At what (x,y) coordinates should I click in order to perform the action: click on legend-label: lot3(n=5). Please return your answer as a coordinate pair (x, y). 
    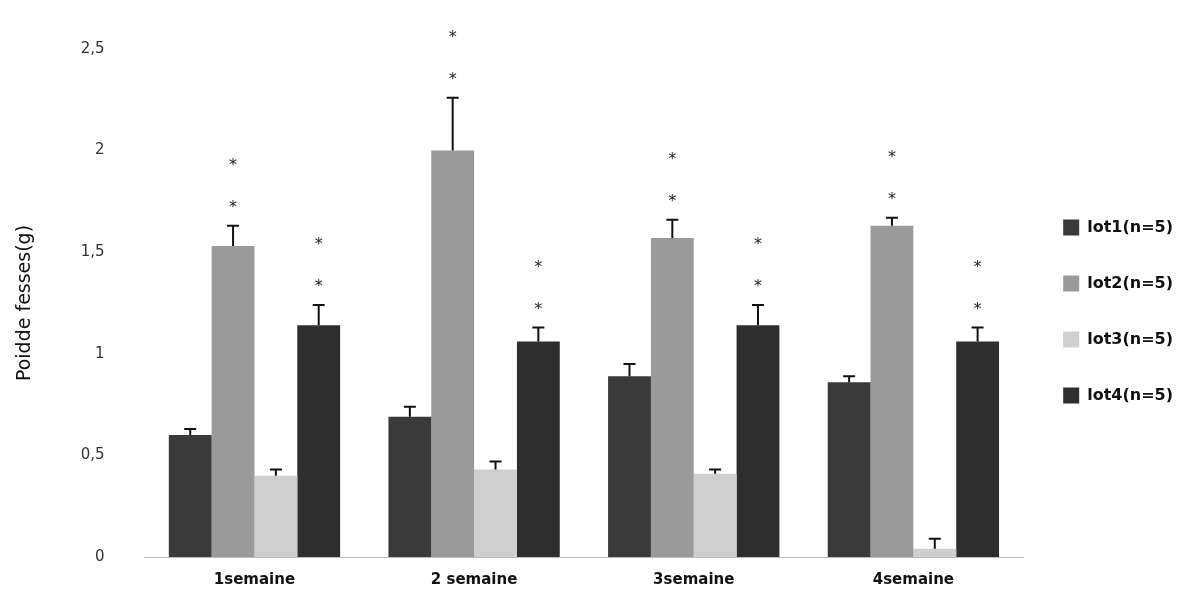
    Looking at the image, I should click on (1130, 338).